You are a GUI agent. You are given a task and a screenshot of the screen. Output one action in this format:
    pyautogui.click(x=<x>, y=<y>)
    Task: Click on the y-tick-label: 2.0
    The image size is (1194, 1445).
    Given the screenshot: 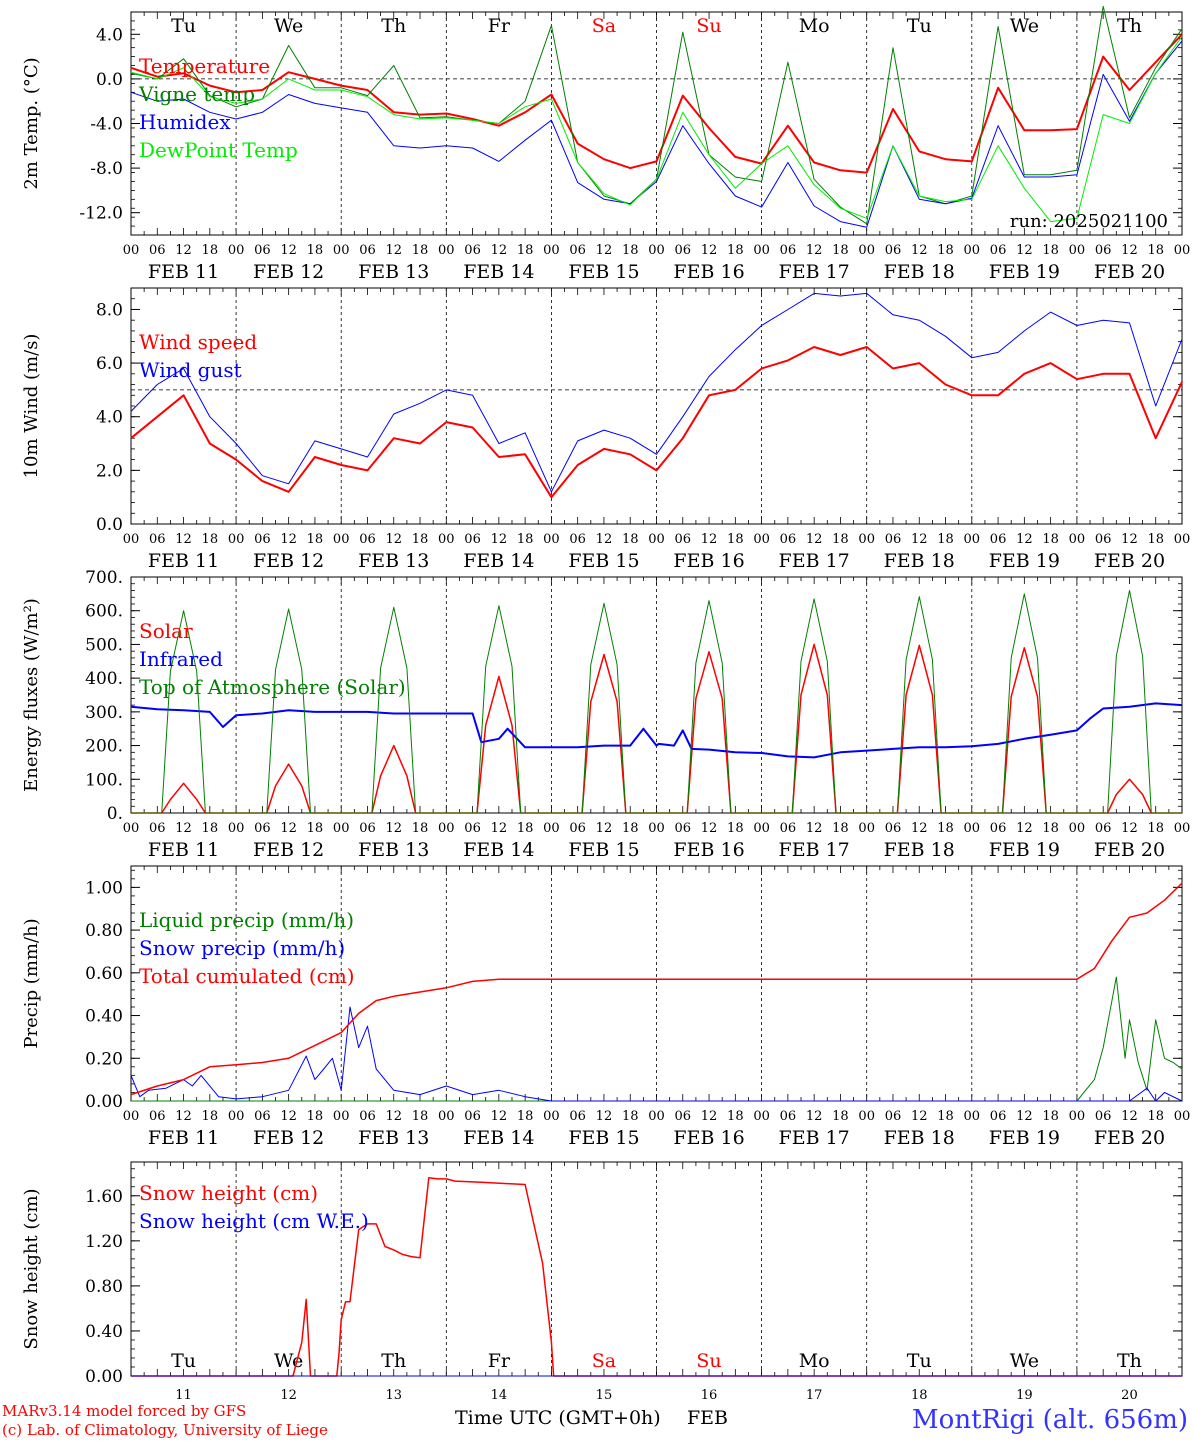 What is the action you would take?
    pyautogui.click(x=109, y=471)
    